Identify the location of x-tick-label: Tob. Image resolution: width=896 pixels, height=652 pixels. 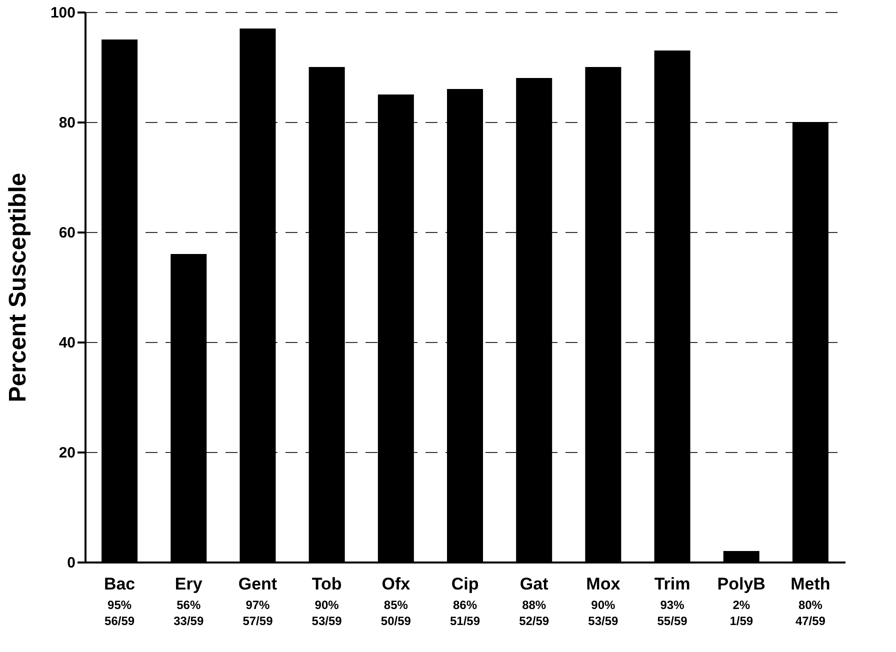
(327, 584).